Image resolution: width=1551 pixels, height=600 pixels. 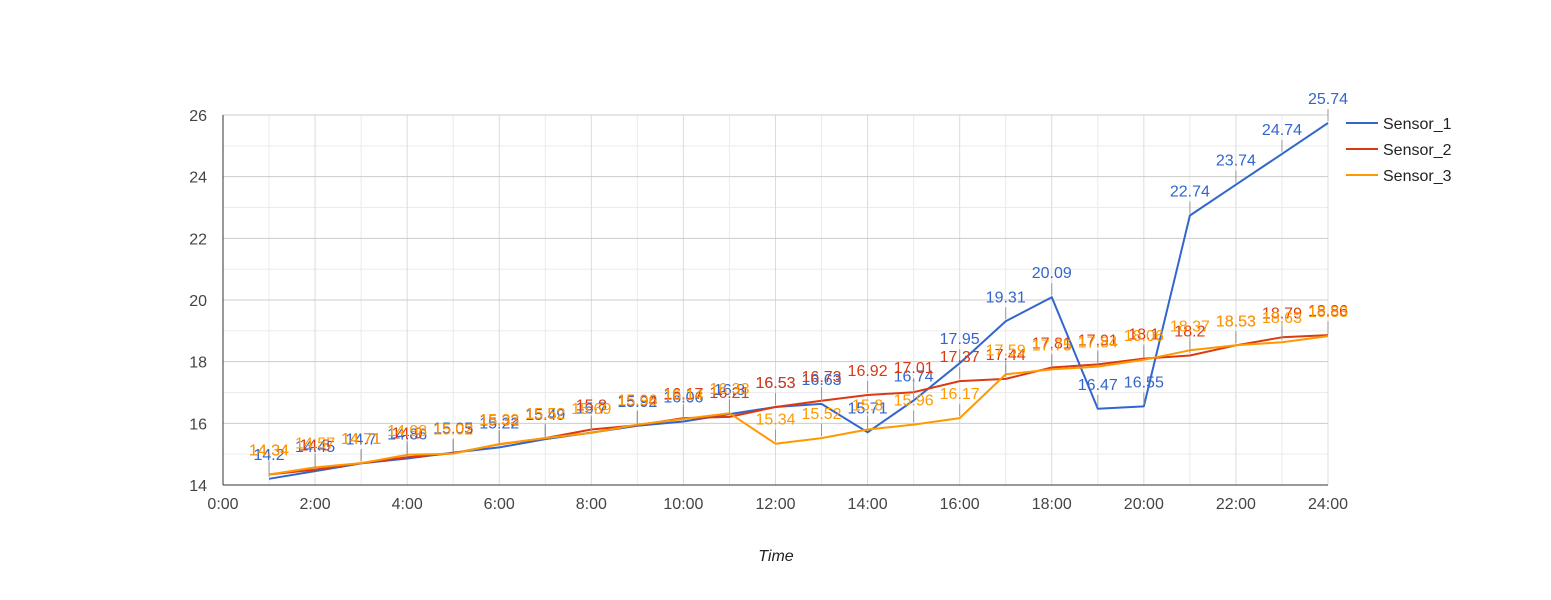 I want to click on data-label: 14.86, so click(x=407, y=434).